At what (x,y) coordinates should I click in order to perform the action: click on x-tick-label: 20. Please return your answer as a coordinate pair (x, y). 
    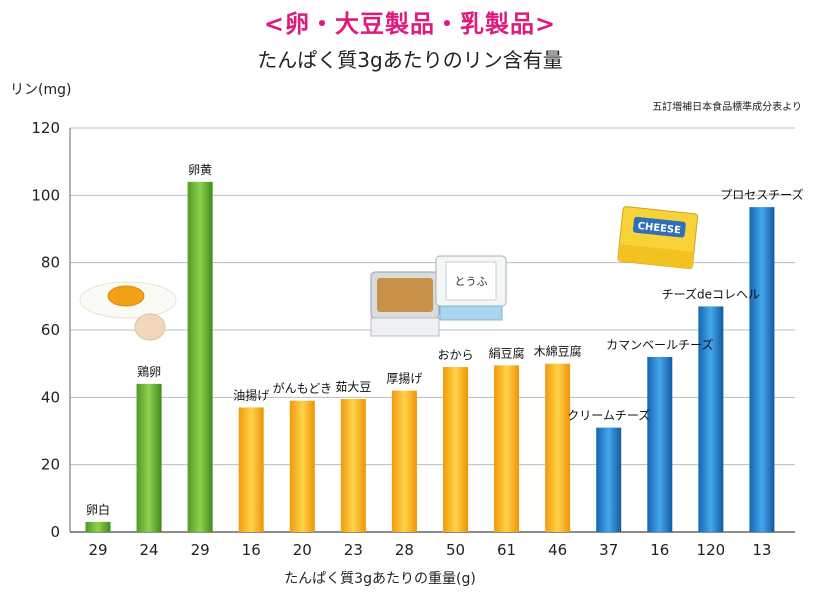
    Looking at the image, I should click on (302, 550).